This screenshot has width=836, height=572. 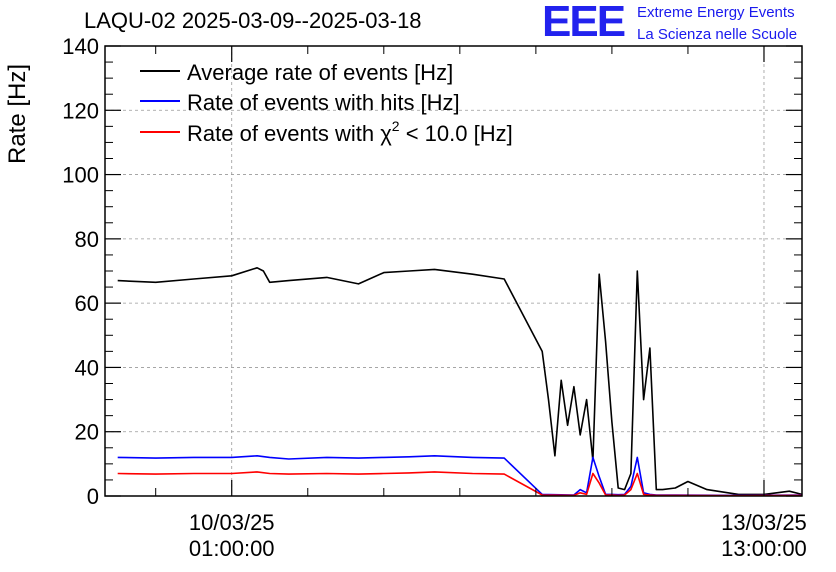 What do you see at coordinates (350, 132) in the screenshot?
I see `legend-label: Rate of events with χ2 < 10.0 [Hz]` at bounding box center [350, 132].